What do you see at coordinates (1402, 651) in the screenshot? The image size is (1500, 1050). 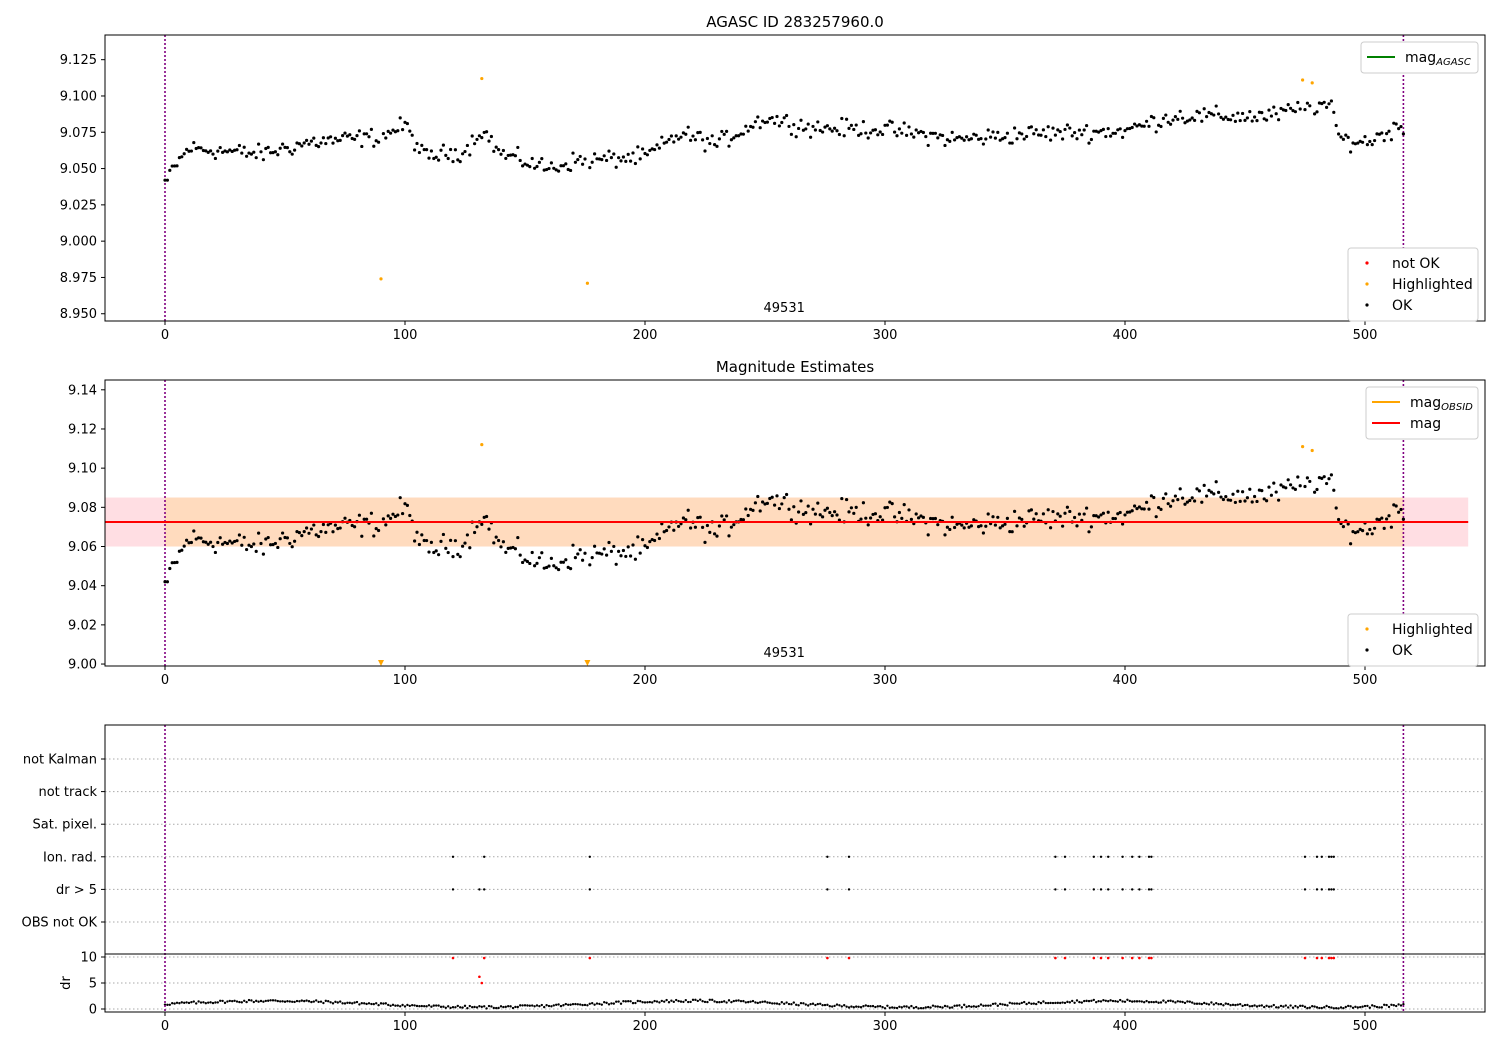 I see `p2-legend-lower-label: OK` at bounding box center [1402, 651].